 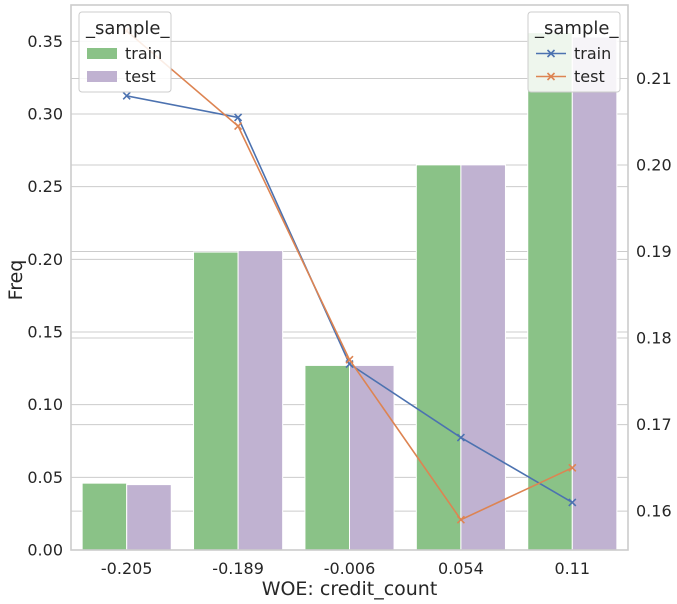 I want to click on bar-legend-swatch-train, so click(x=102, y=53).